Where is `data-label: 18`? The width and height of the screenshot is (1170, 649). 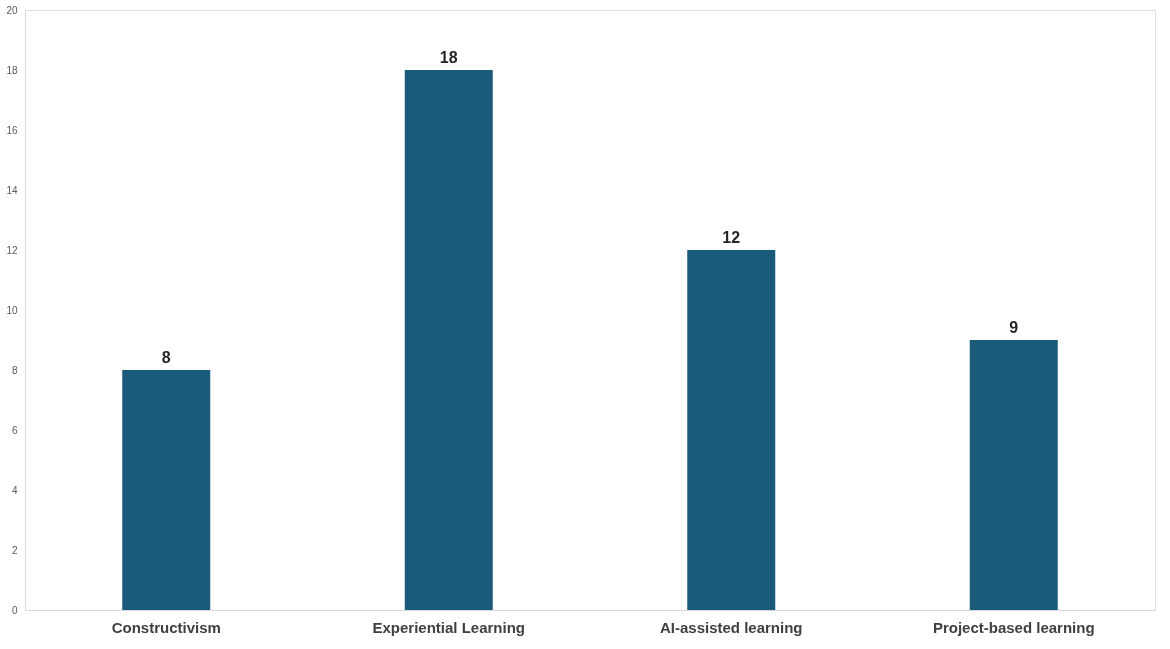
data-label: 18 is located at coordinates (448, 57).